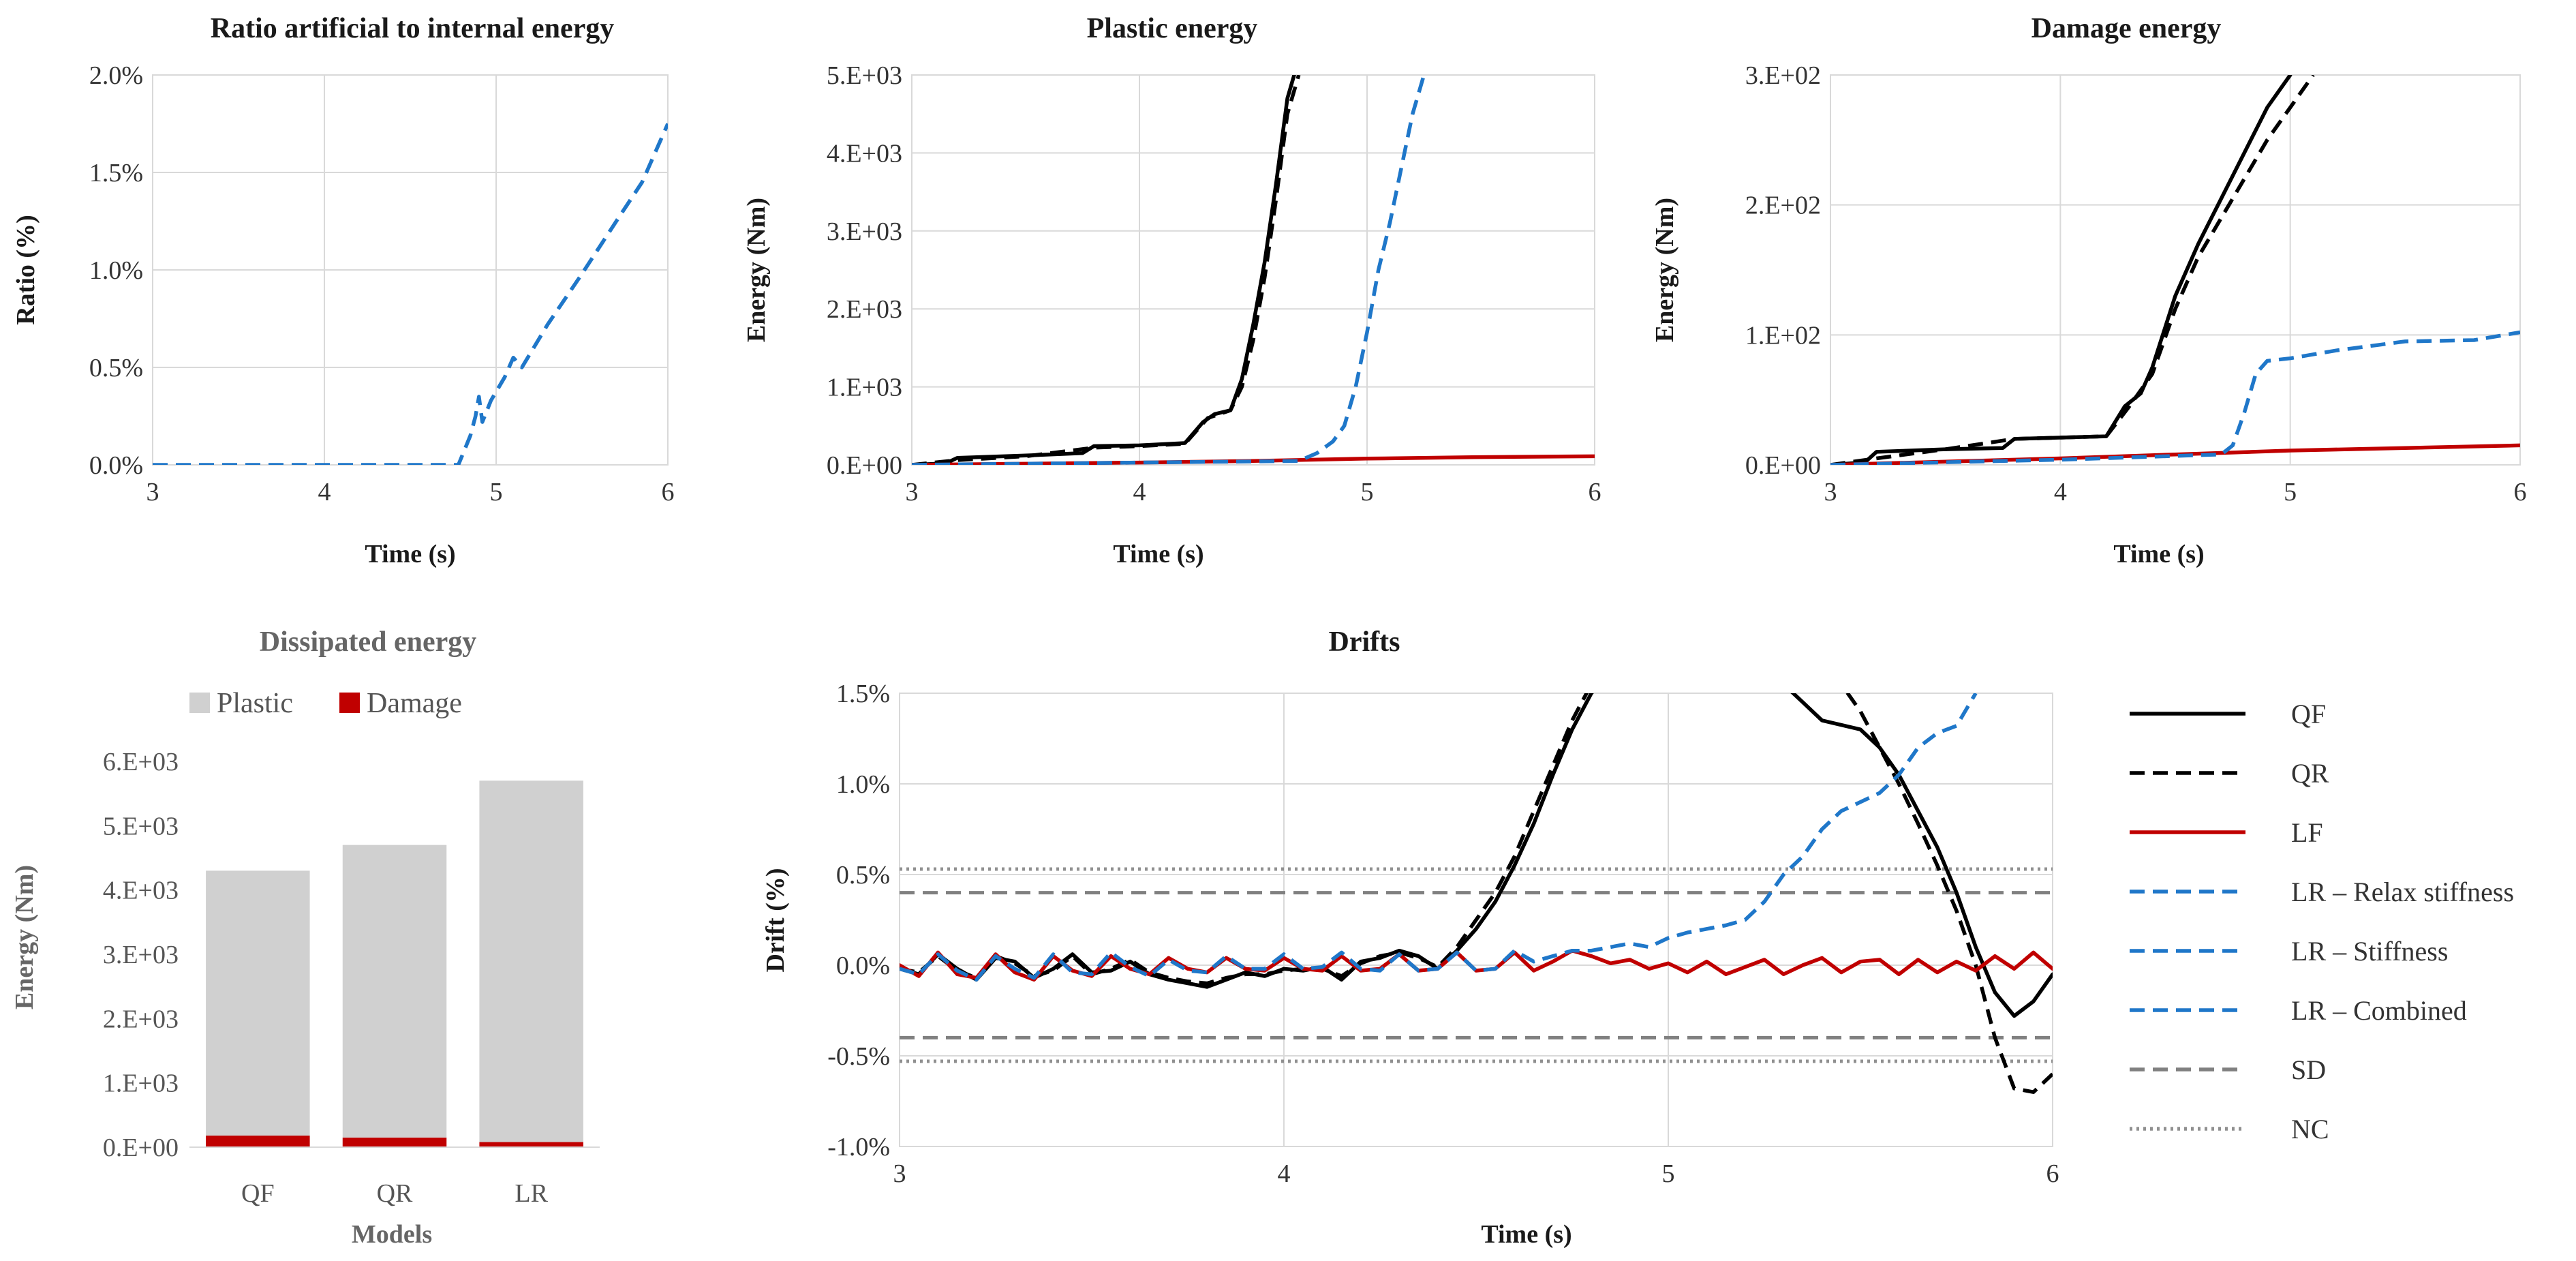 The image size is (2576, 1261). I want to click on bar-damage-lr, so click(531, 1144).